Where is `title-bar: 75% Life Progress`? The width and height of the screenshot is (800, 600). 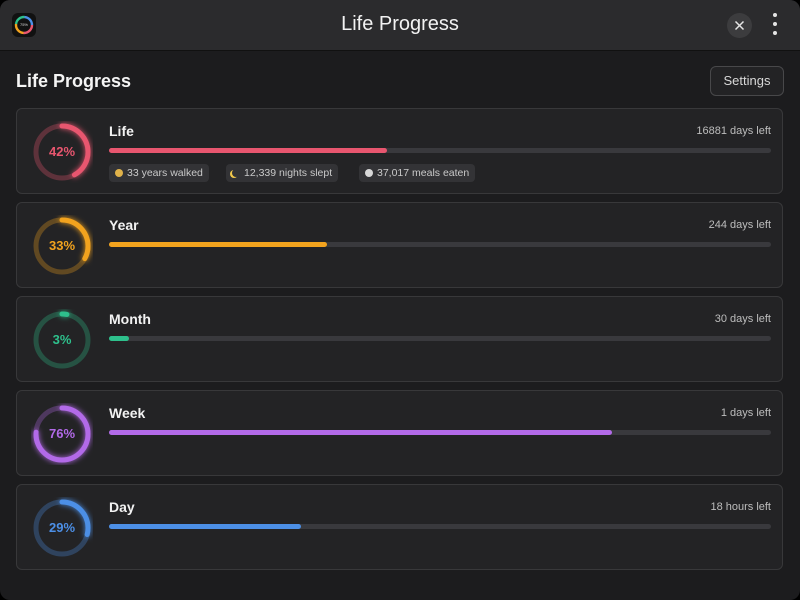
title-bar: 75% Life Progress is located at coordinates (400, 25).